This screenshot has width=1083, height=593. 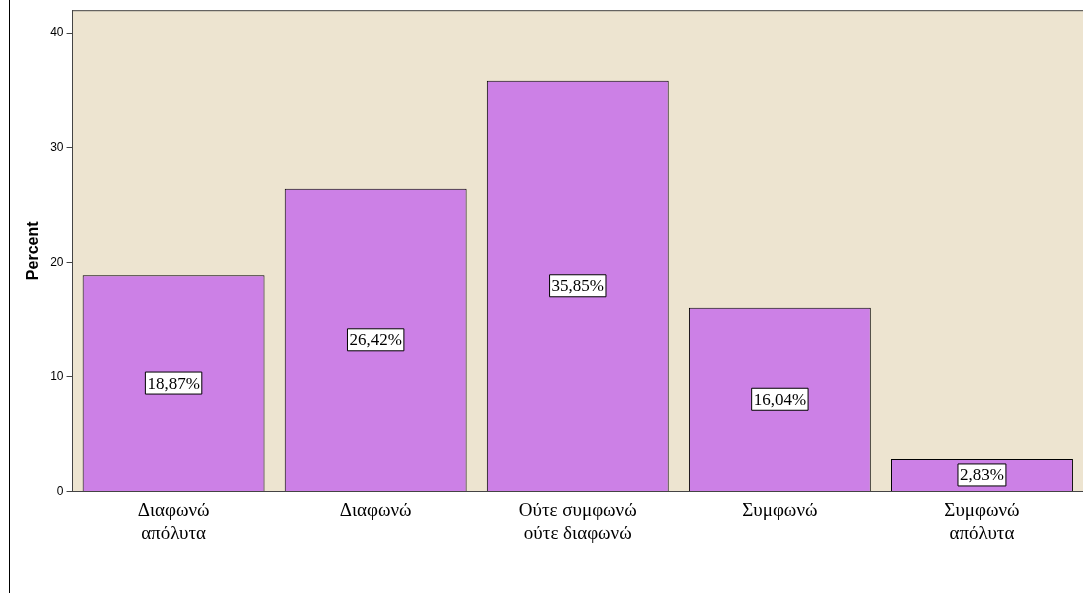 I want to click on x-tick-label: Συμφωνώ απόλυτα, so click(x=982, y=520).